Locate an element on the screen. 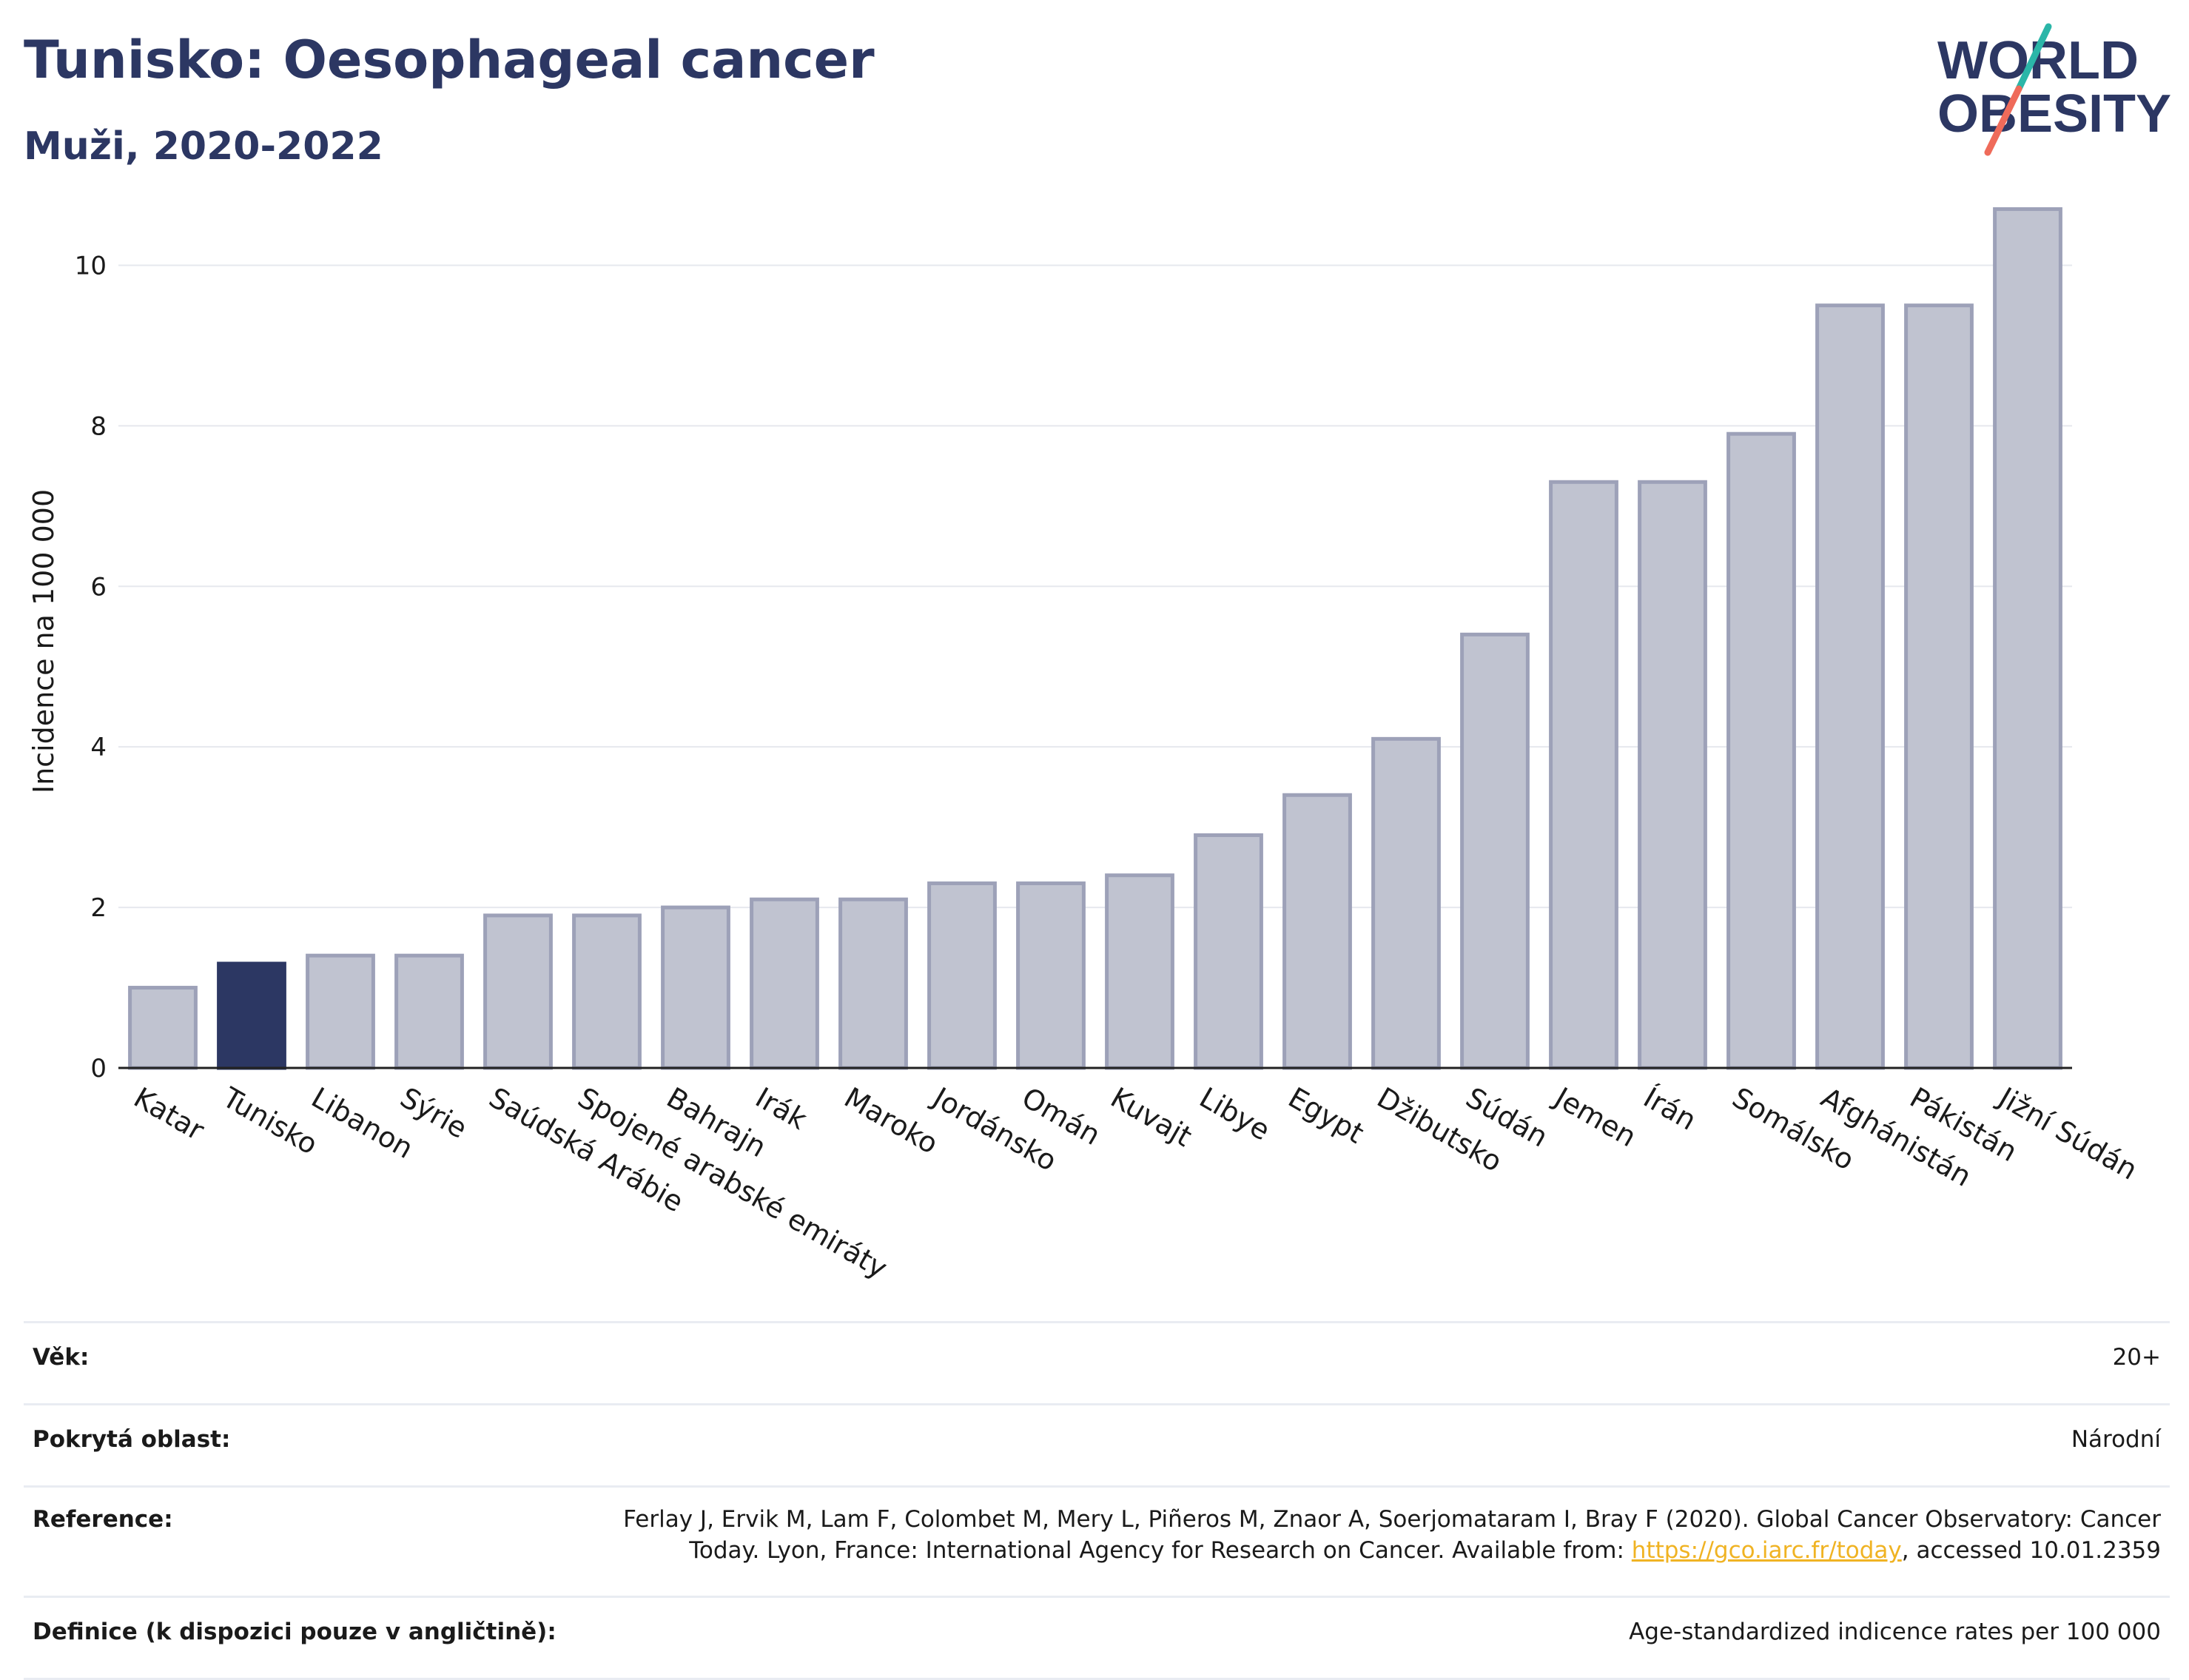 This screenshot has width=2189, height=1680. x-tick-label: Írán is located at coordinates (1670, 1109).